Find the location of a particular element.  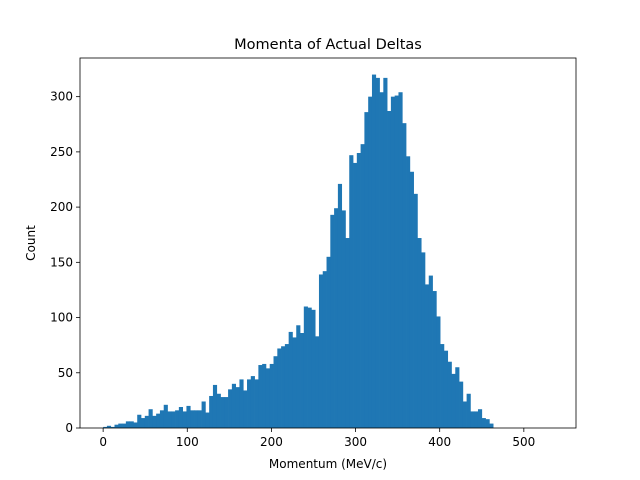

y-tick-label: 0 is located at coordinates (69, 428).